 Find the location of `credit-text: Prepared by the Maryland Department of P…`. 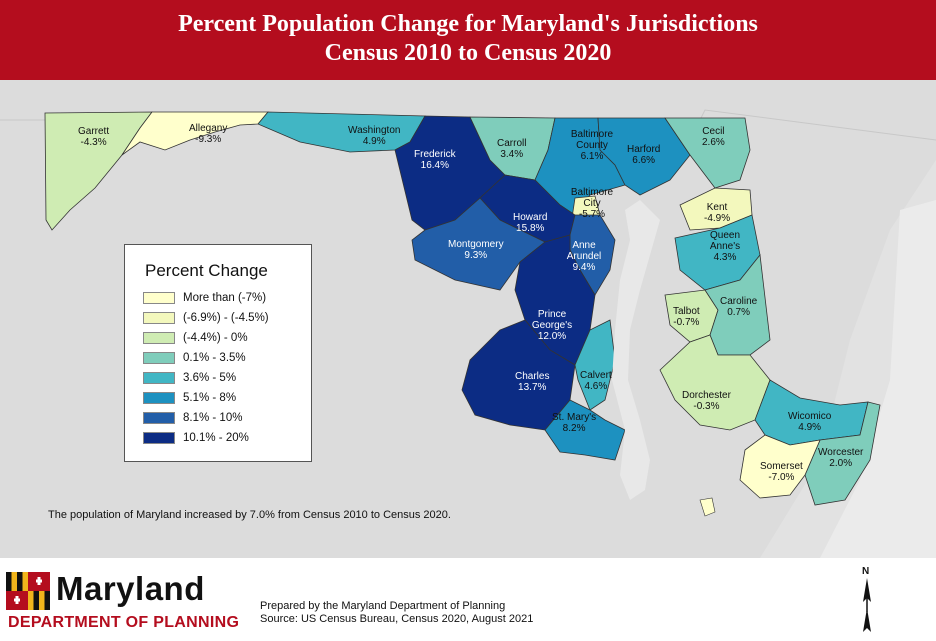

credit-text: Prepared by the Maryland Department of P… is located at coordinates (396, 613).